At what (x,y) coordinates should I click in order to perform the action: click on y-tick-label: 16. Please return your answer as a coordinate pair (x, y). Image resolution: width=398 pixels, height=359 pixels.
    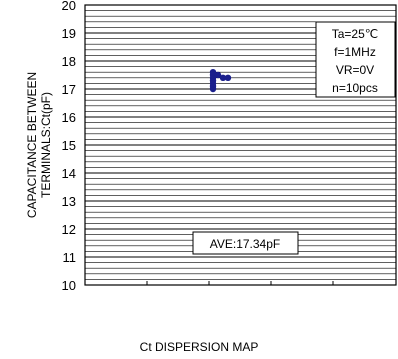
    Looking at the image, I should click on (69, 117).